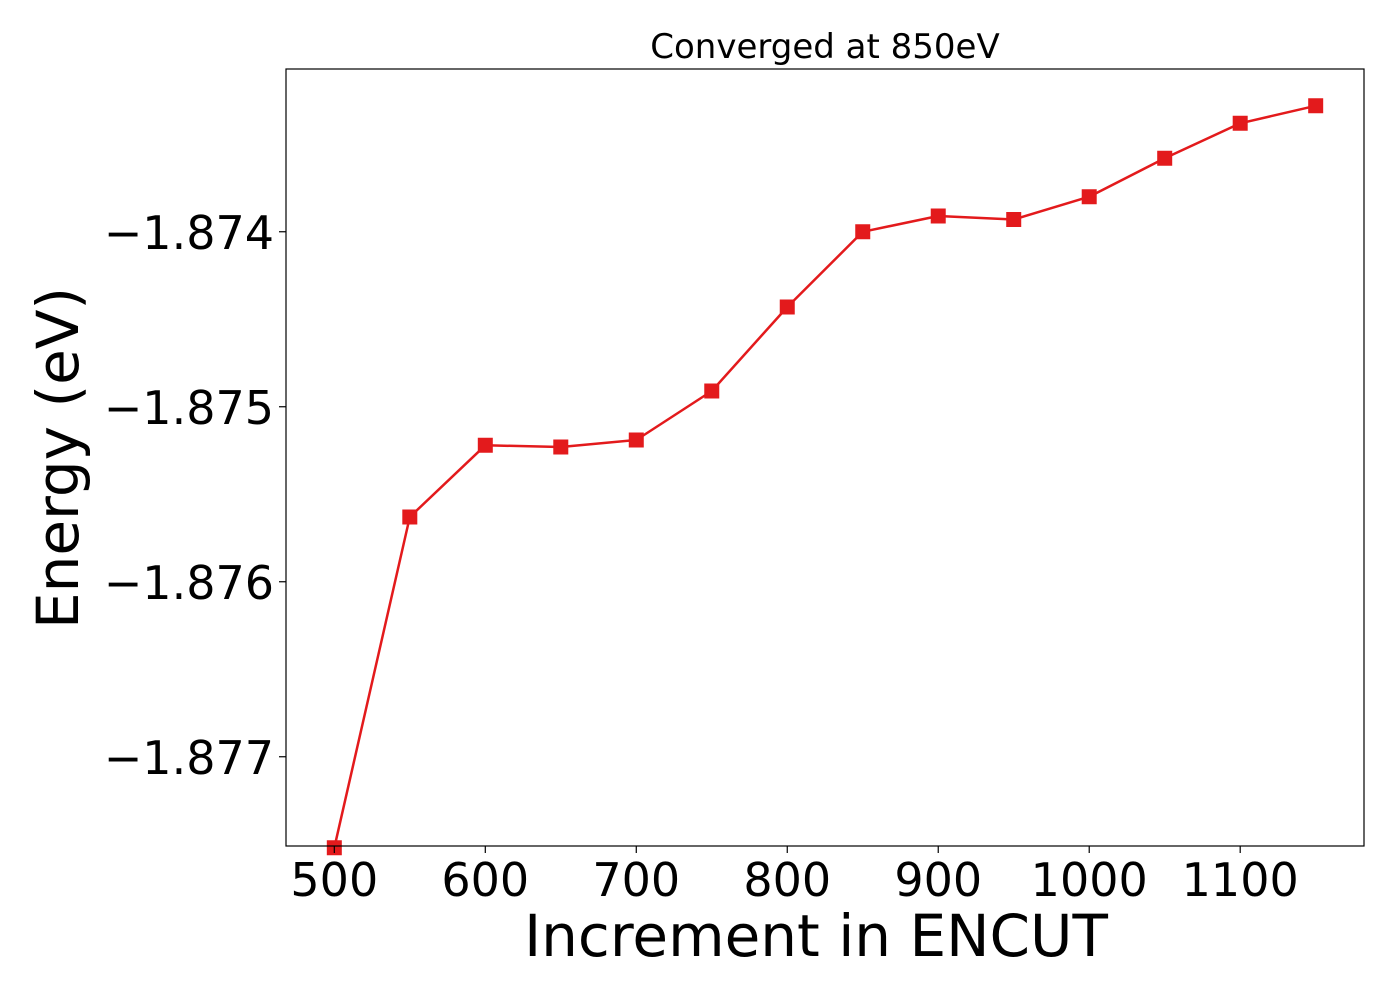  What do you see at coordinates (189, 233) in the screenshot?
I see `y-tick-label: −1.874` at bounding box center [189, 233].